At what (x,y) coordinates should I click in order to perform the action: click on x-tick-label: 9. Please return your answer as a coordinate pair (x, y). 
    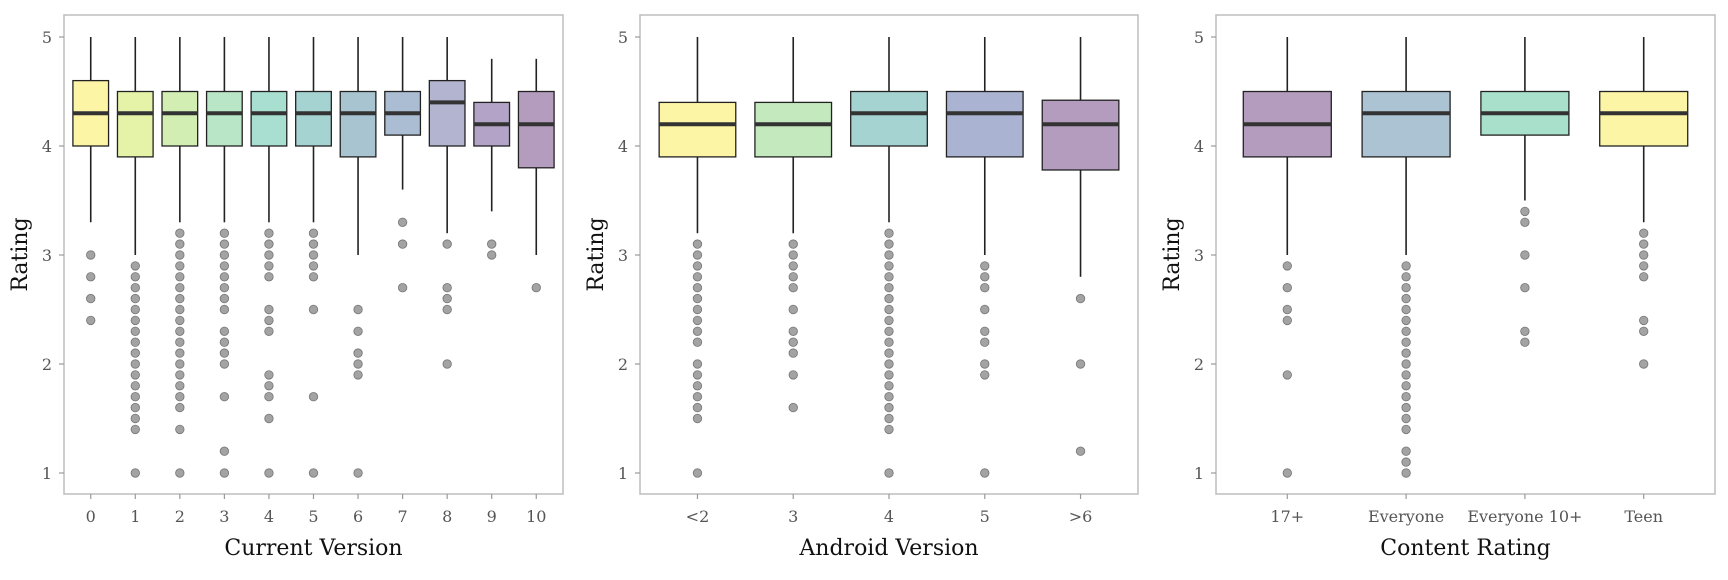
    Looking at the image, I should click on (492, 516).